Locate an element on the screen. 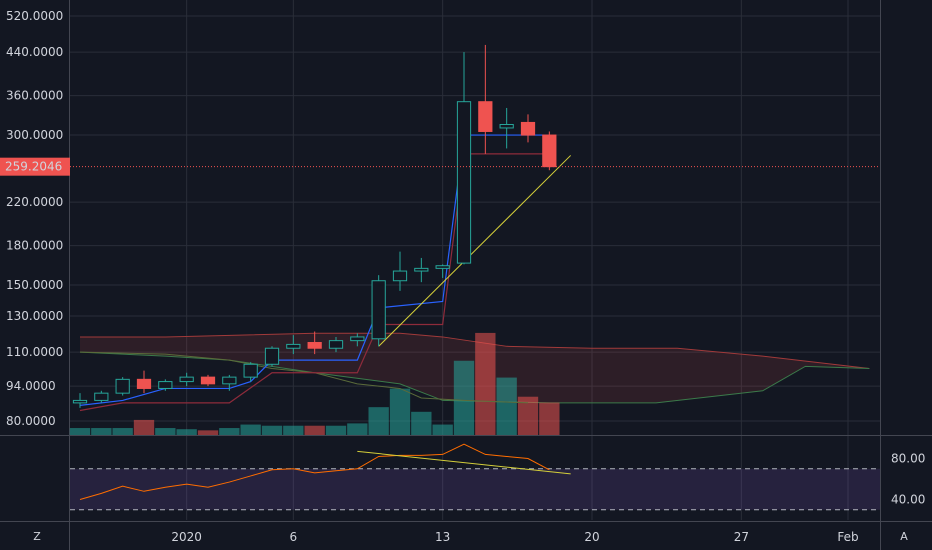 The height and width of the screenshot is (550, 932). time-tick-label: 20 is located at coordinates (591, 537).